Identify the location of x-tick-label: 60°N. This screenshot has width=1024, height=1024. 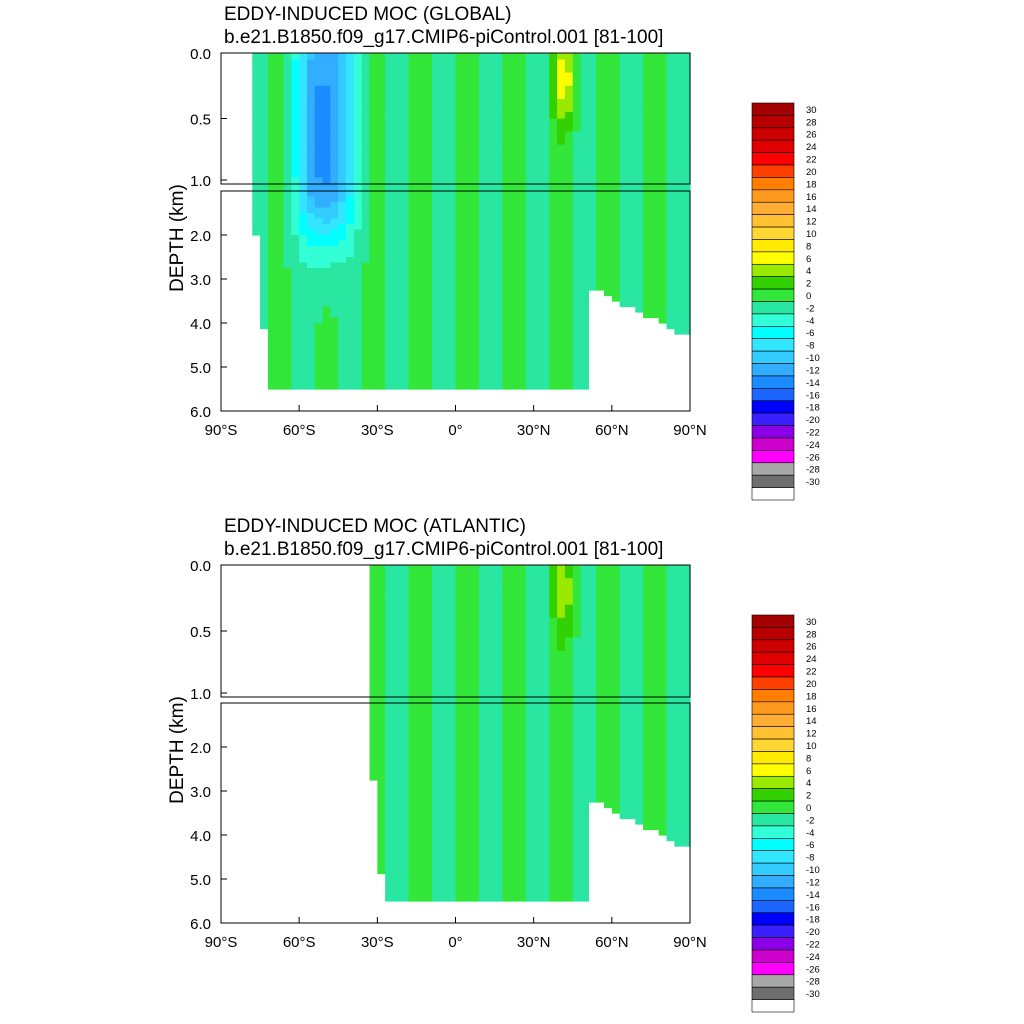
(612, 430).